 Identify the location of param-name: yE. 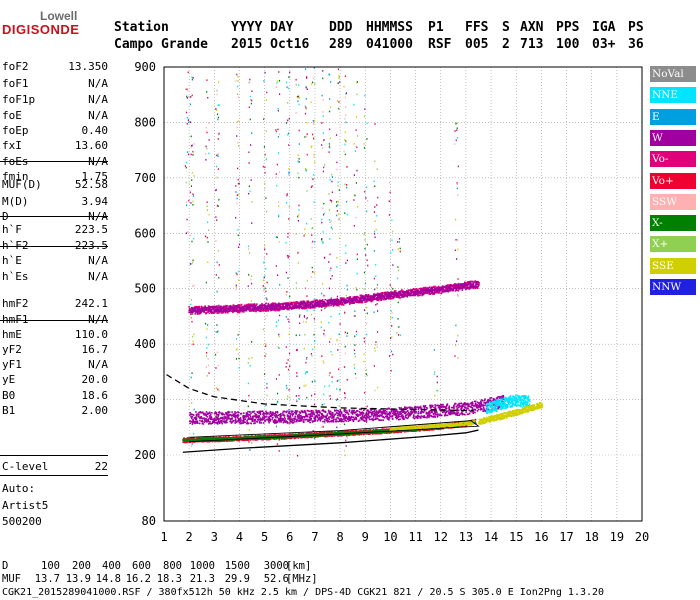
(9, 379).